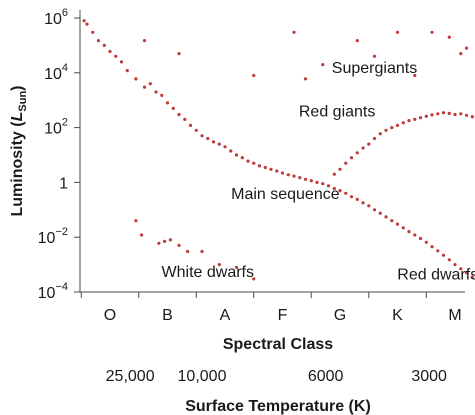 This screenshot has height=415, width=475. Describe the element at coordinates (56, 72) in the screenshot. I see `y-tick-label: 10⁴` at that location.